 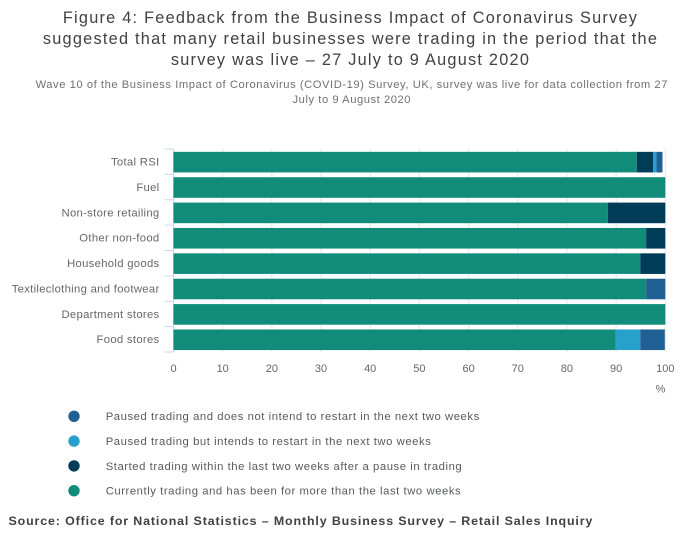 I want to click on svg-text: 30, so click(x=321, y=369).